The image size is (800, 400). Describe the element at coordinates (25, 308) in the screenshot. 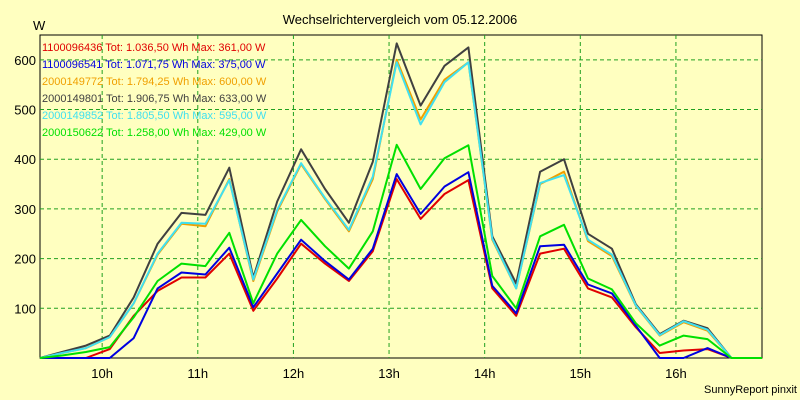

I see `y-tick-label: 100` at that location.